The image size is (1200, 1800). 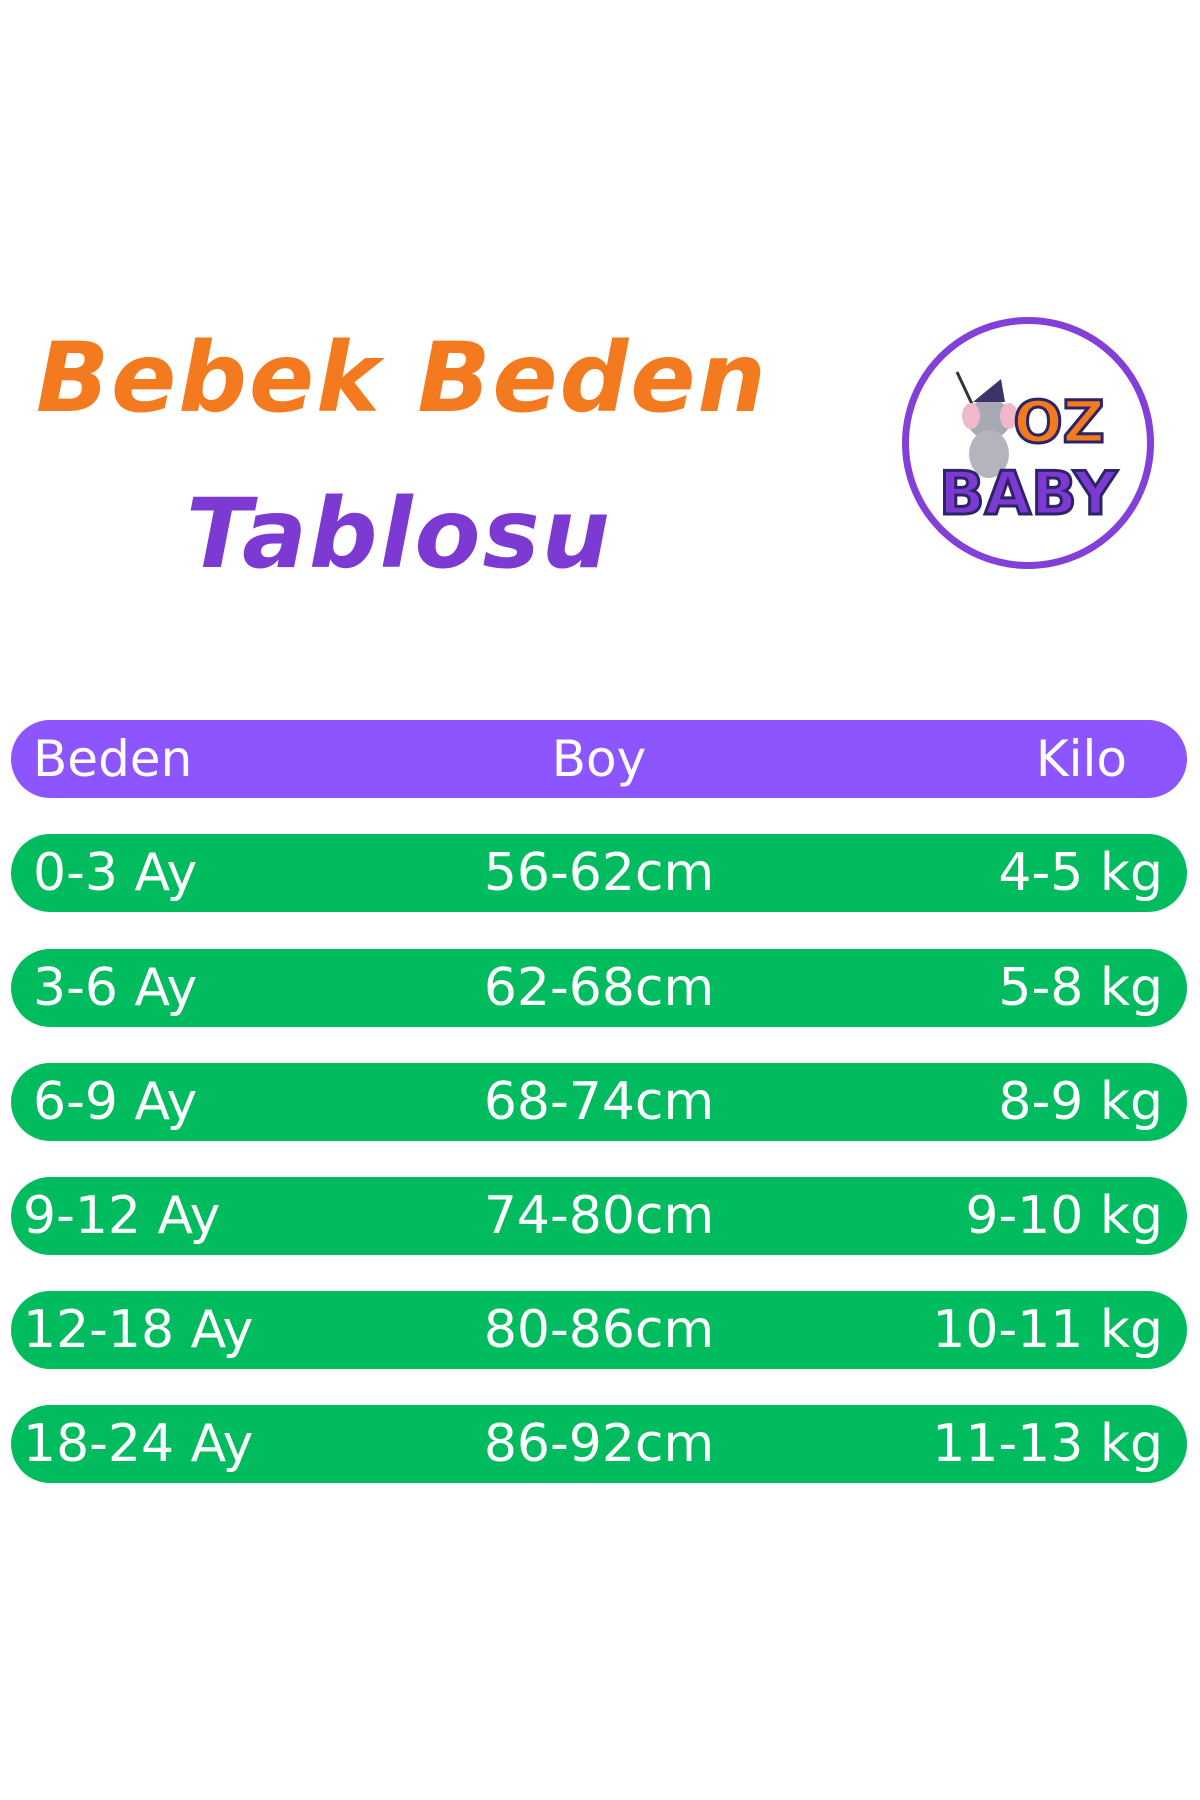 I want to click on title-line-1: Bebek Beden, so click(x=402, y=378).